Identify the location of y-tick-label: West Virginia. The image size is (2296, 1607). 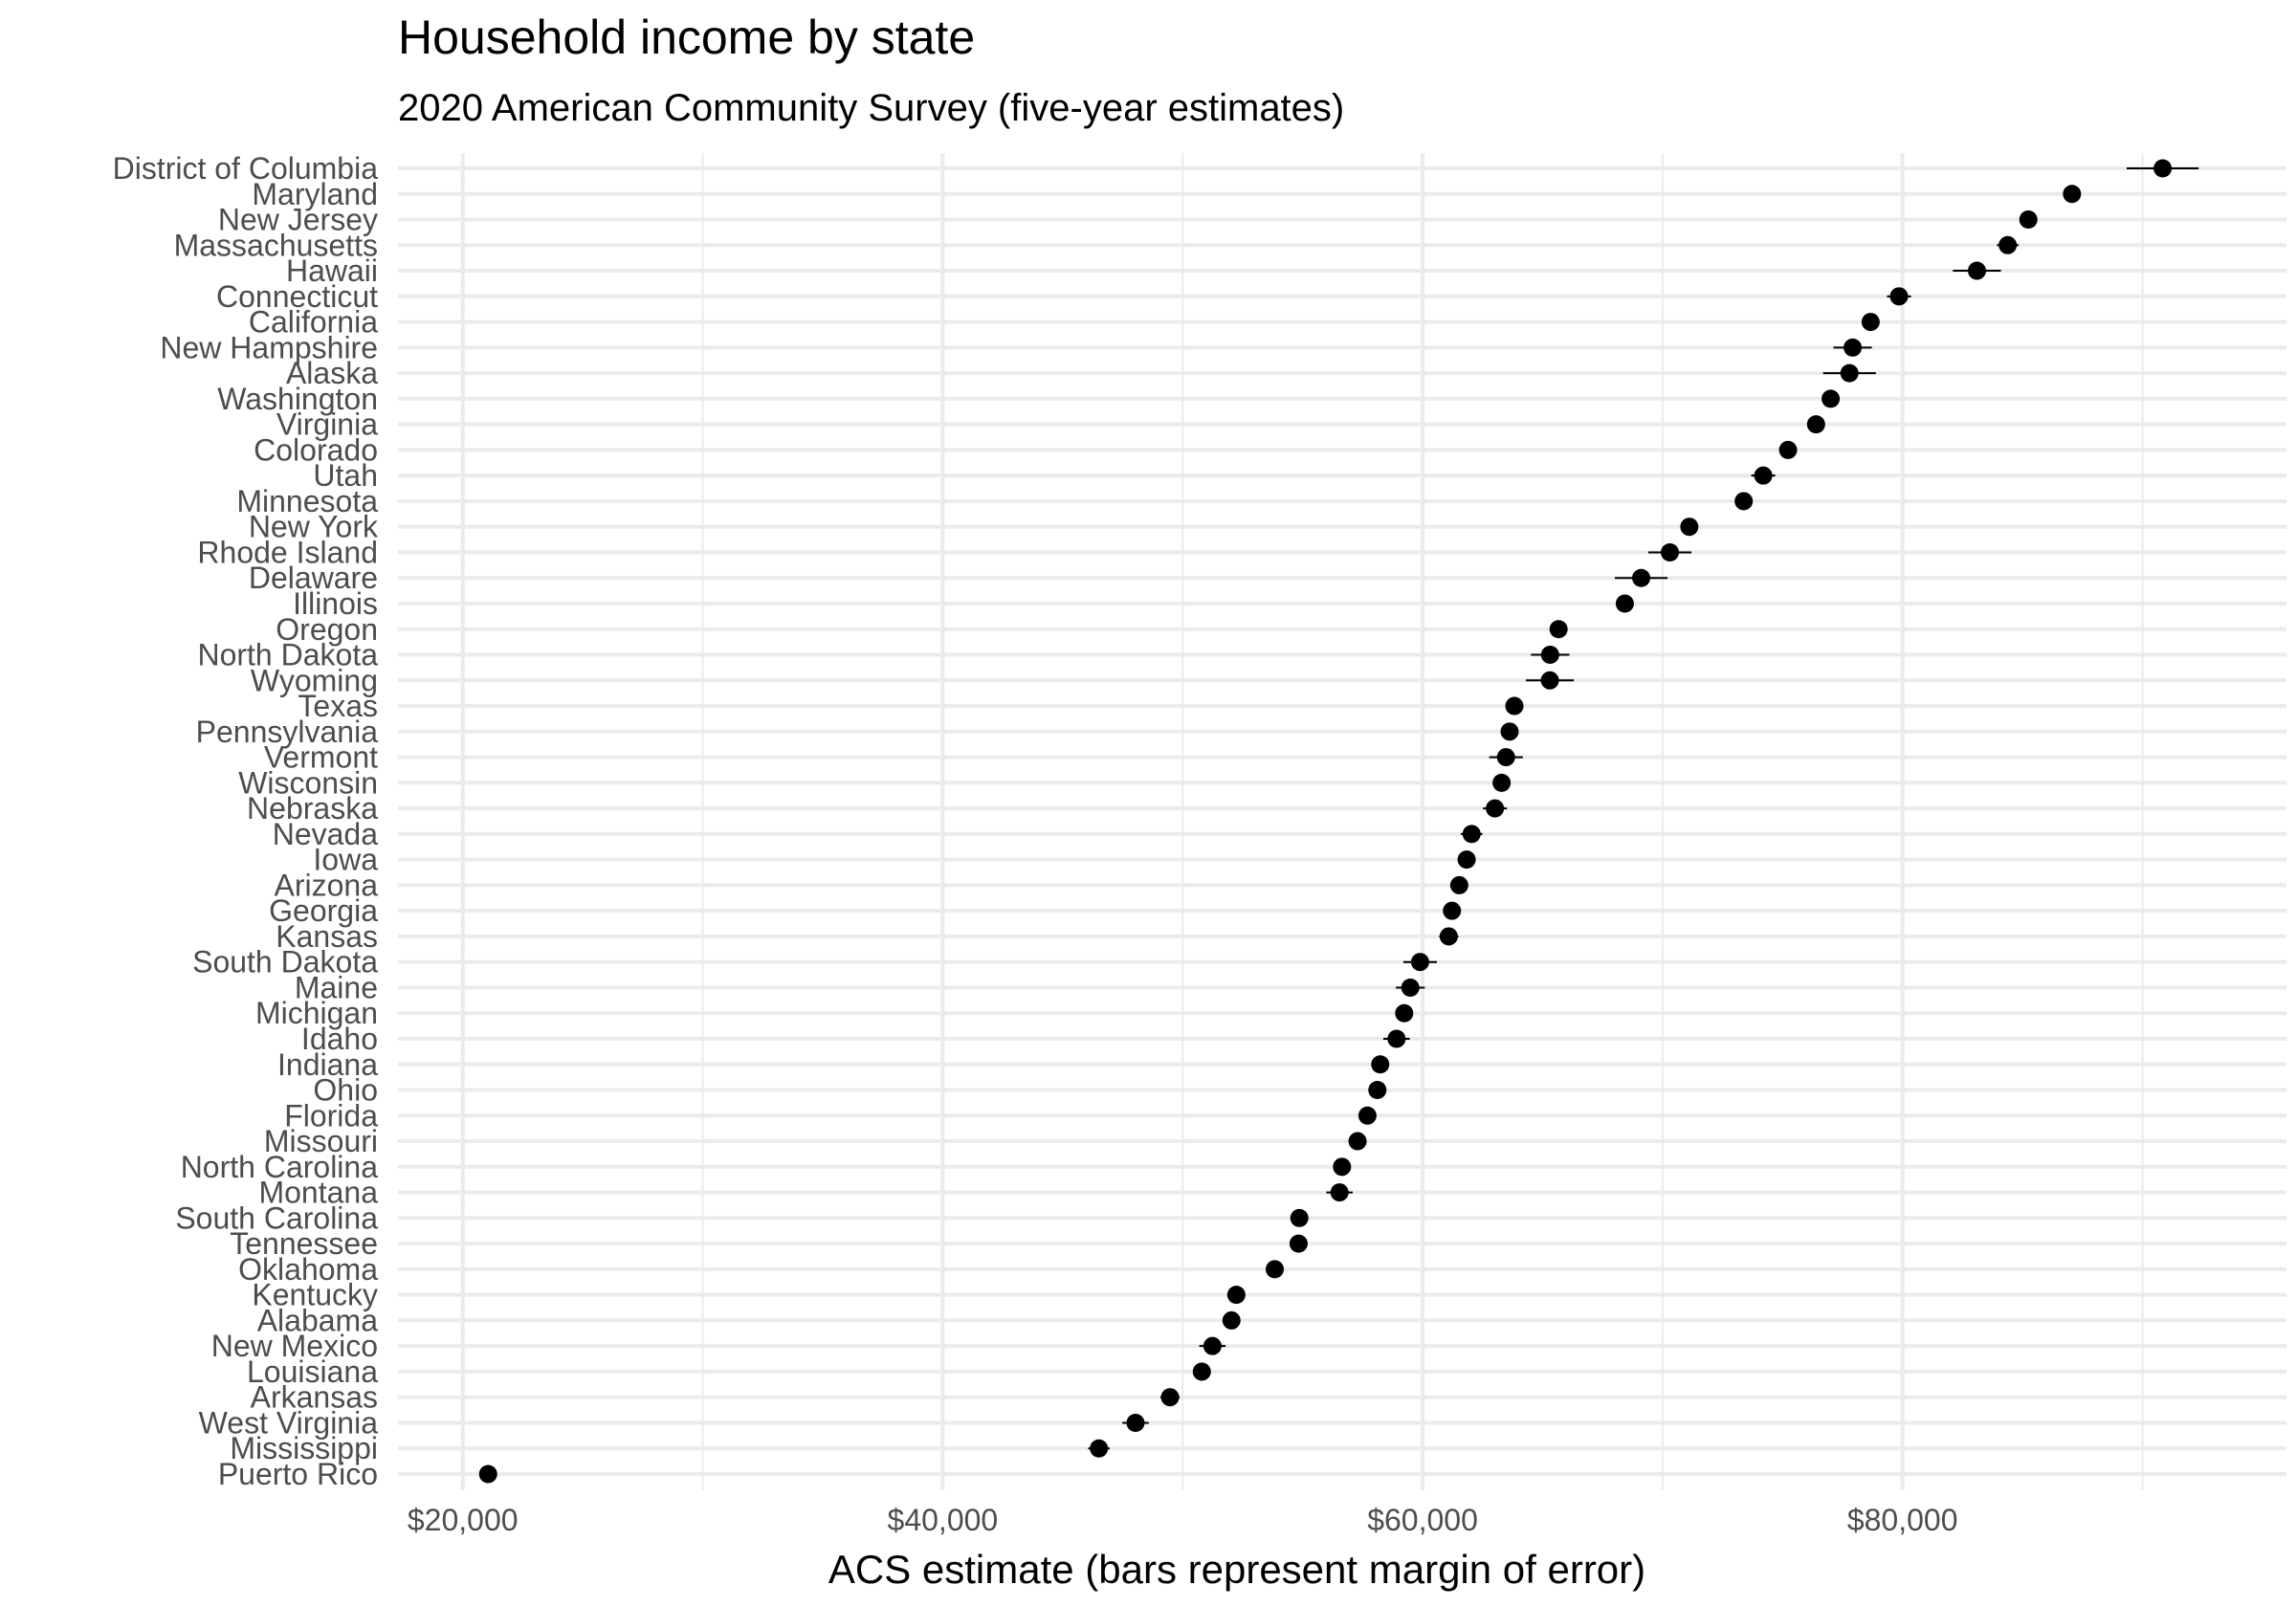
(289, 1422).